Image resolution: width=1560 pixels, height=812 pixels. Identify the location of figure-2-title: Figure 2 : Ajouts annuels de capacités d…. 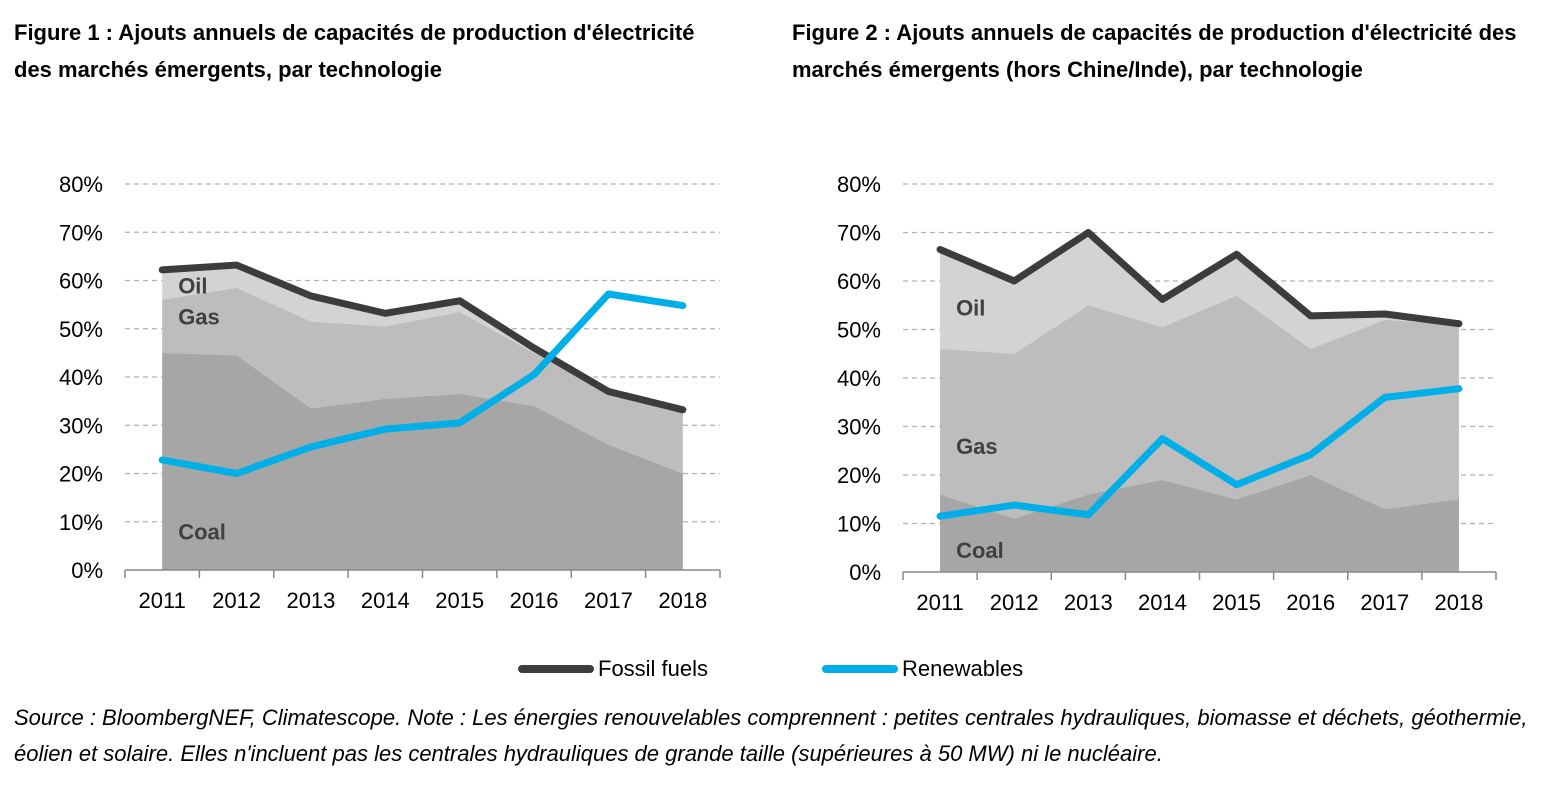
(1154, 51).